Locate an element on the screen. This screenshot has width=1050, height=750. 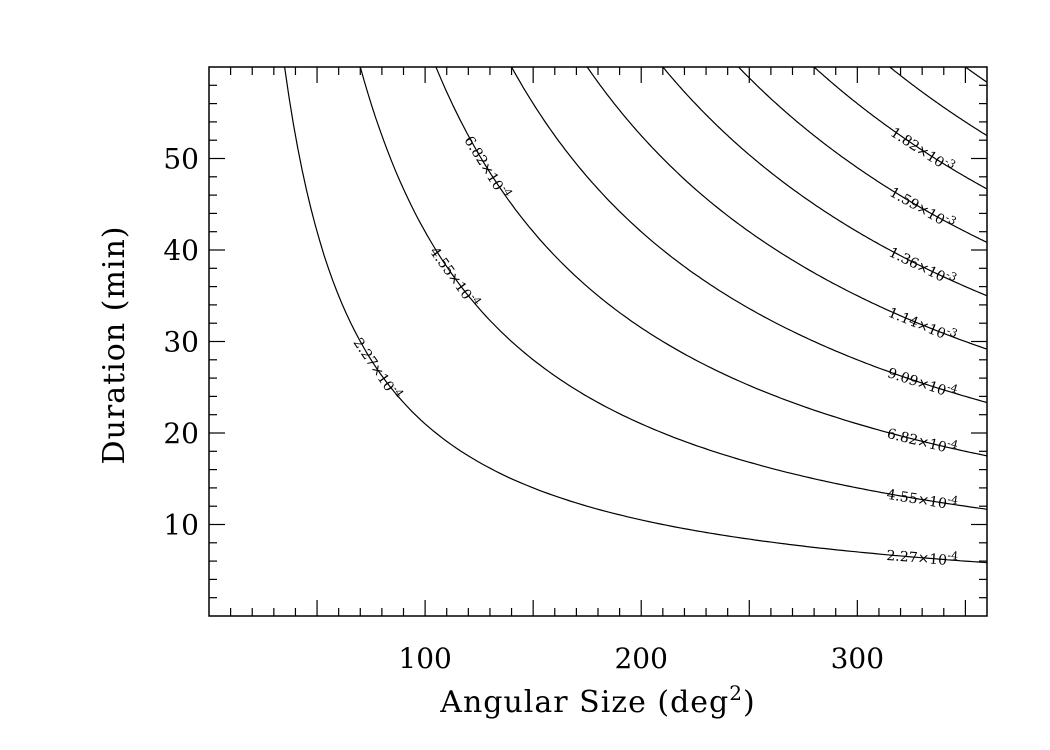
y-tick-label: 20 is located at coordinates (181, 433).